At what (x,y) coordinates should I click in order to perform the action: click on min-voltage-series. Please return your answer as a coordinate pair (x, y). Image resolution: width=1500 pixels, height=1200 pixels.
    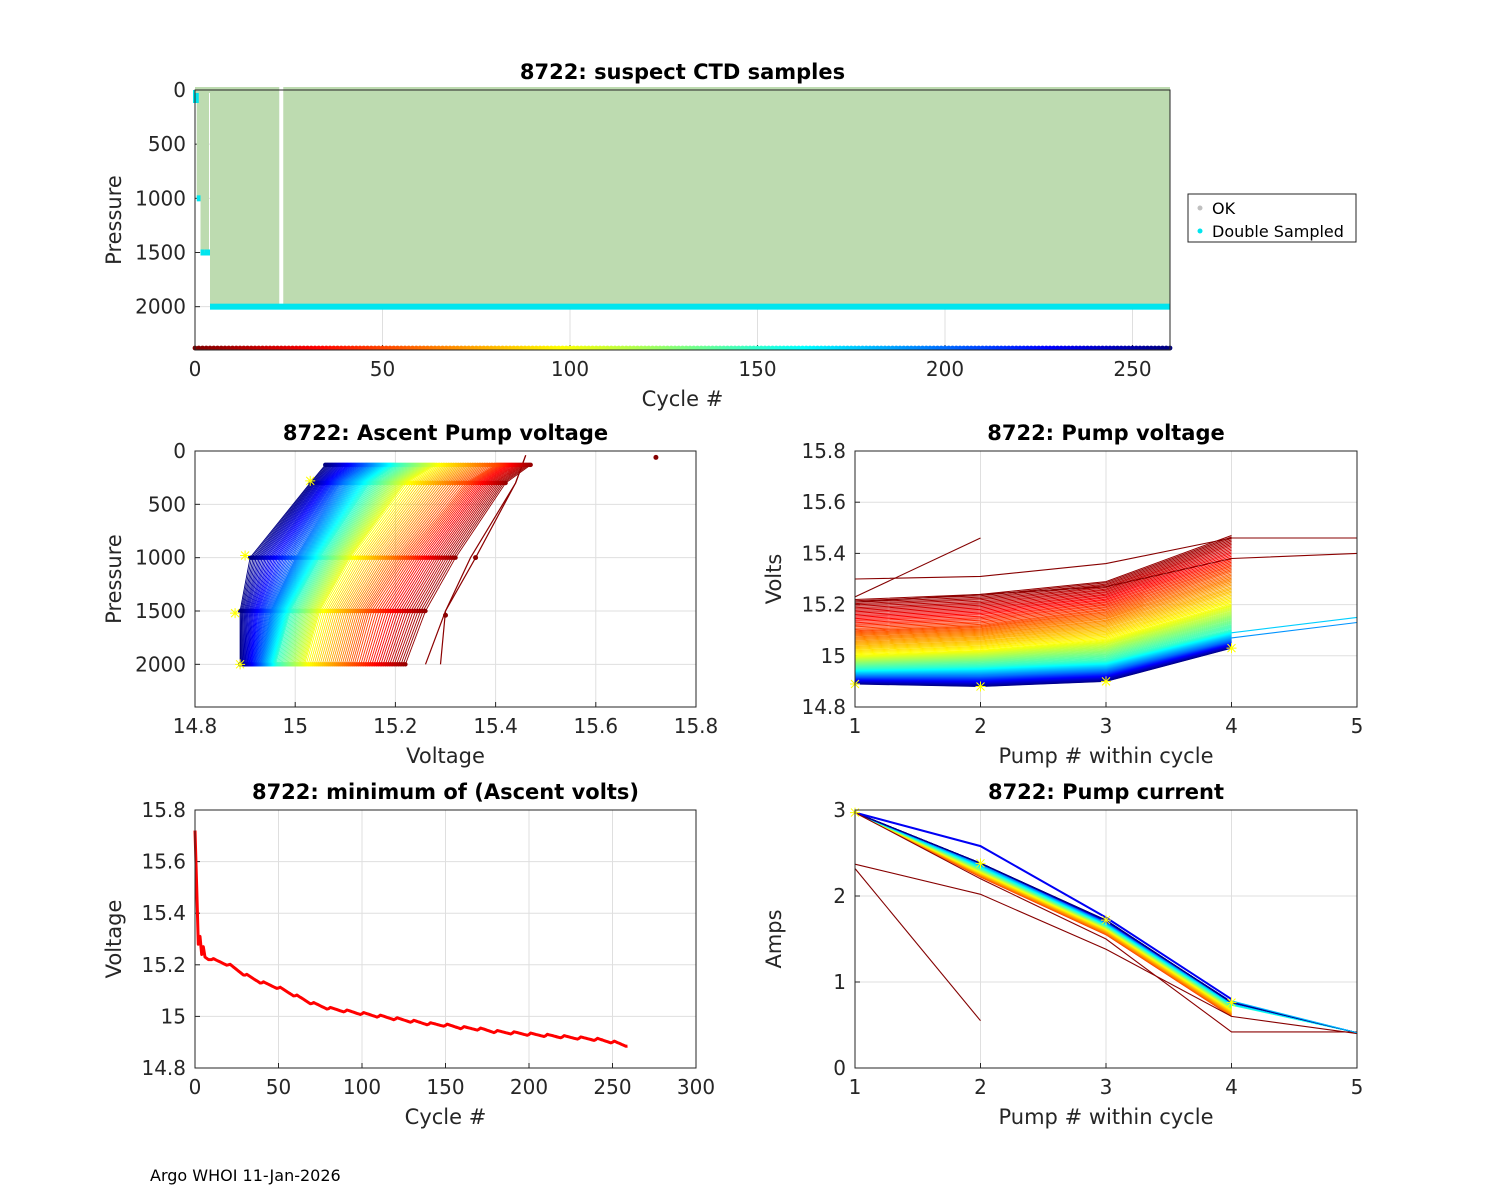
    Looking at the image, I should click on (410, 939).